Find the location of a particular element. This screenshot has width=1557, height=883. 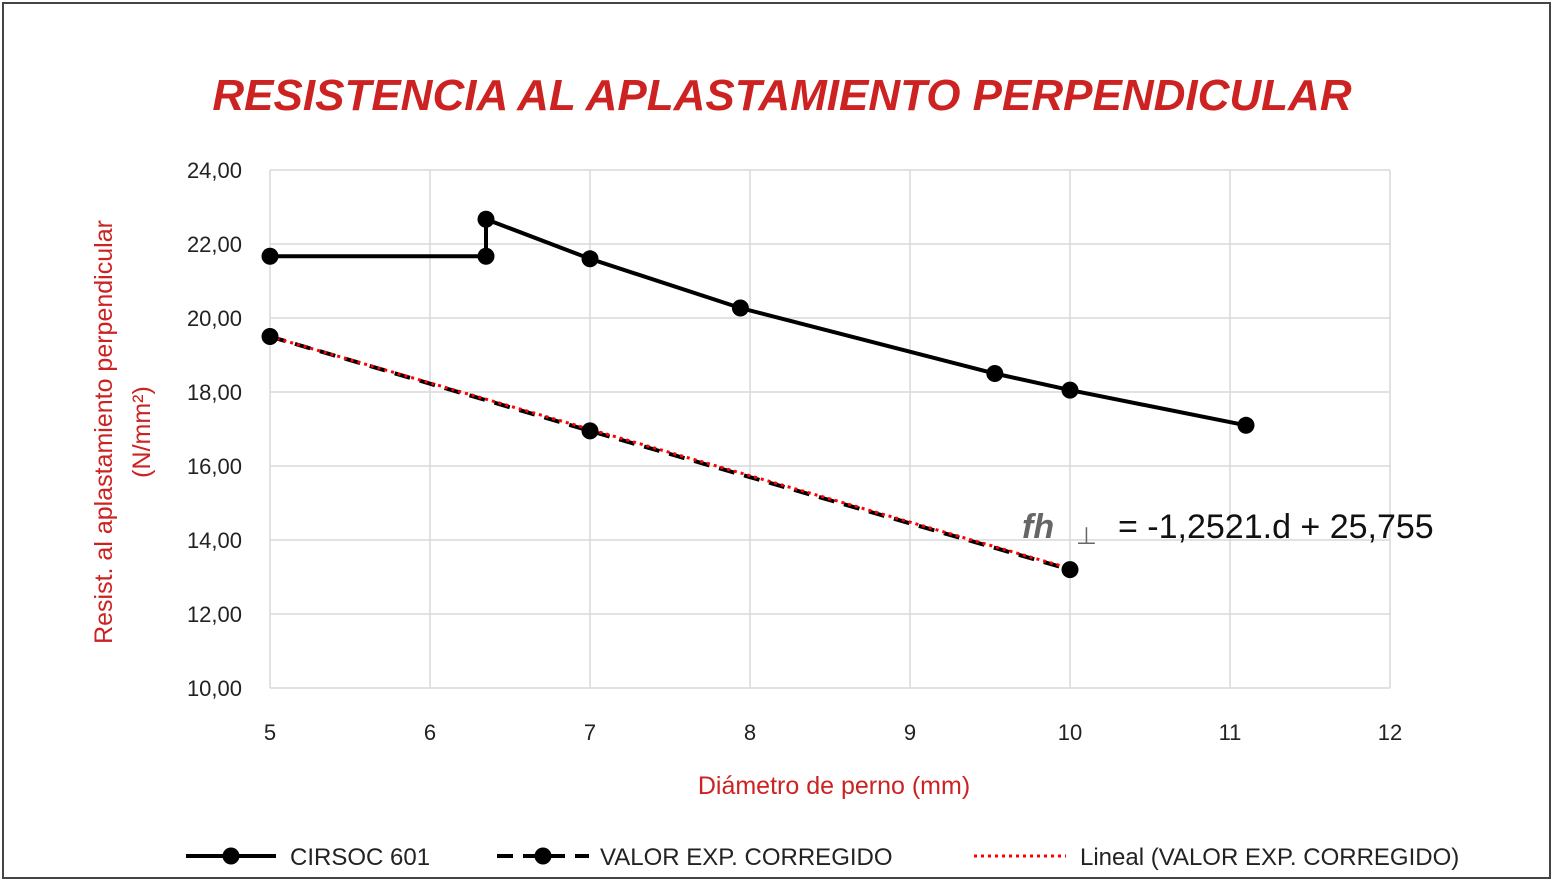

y-tick-label: 12,00 is located at coordinates (214, 614).